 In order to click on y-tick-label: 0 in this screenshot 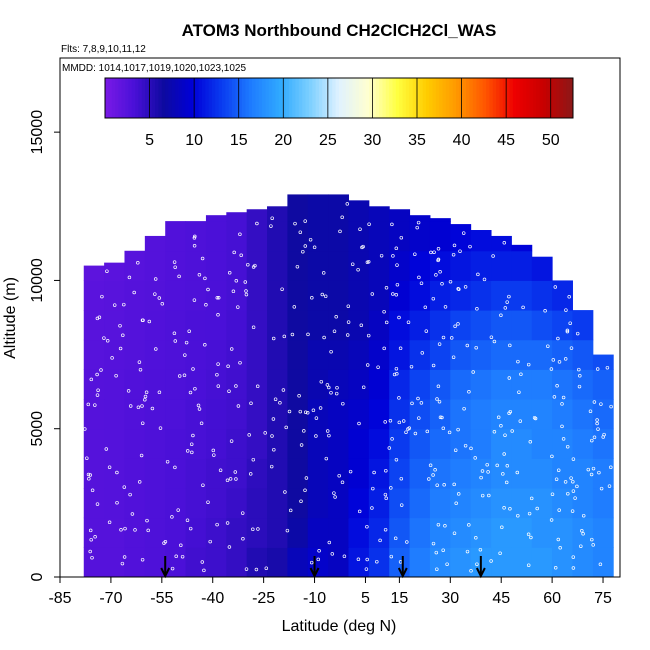, I will do `click(37, 576)`.